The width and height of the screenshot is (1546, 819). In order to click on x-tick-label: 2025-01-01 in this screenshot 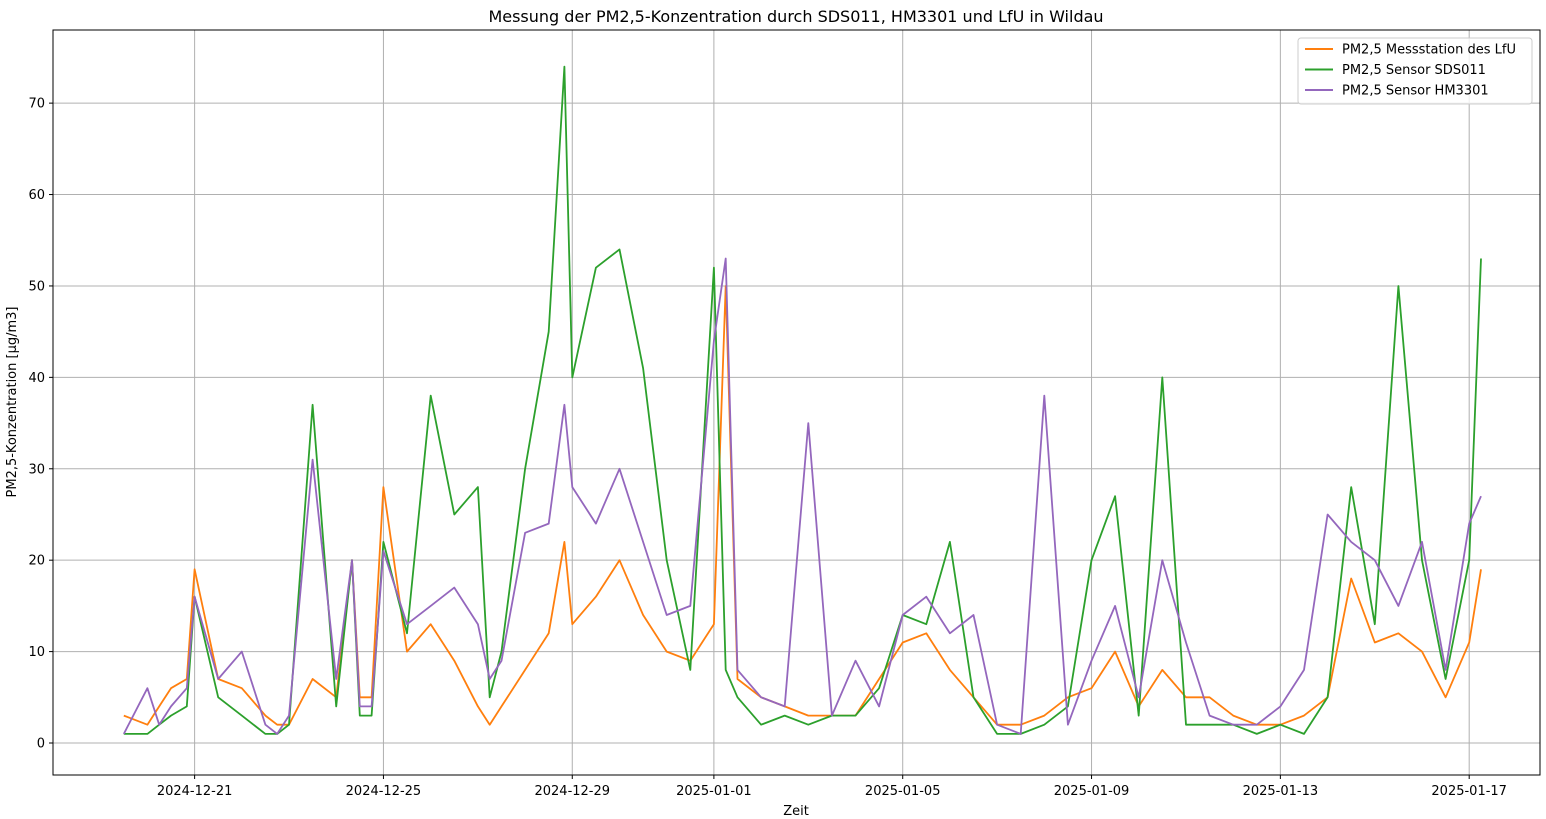, I will do `click(714, 791)`.